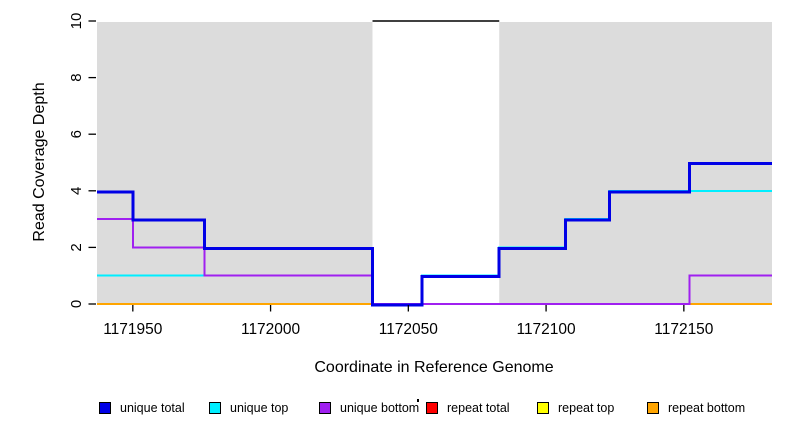 The image size is (792, 432). I want to click on x-tick-label: 1172150, so click(684, 329).